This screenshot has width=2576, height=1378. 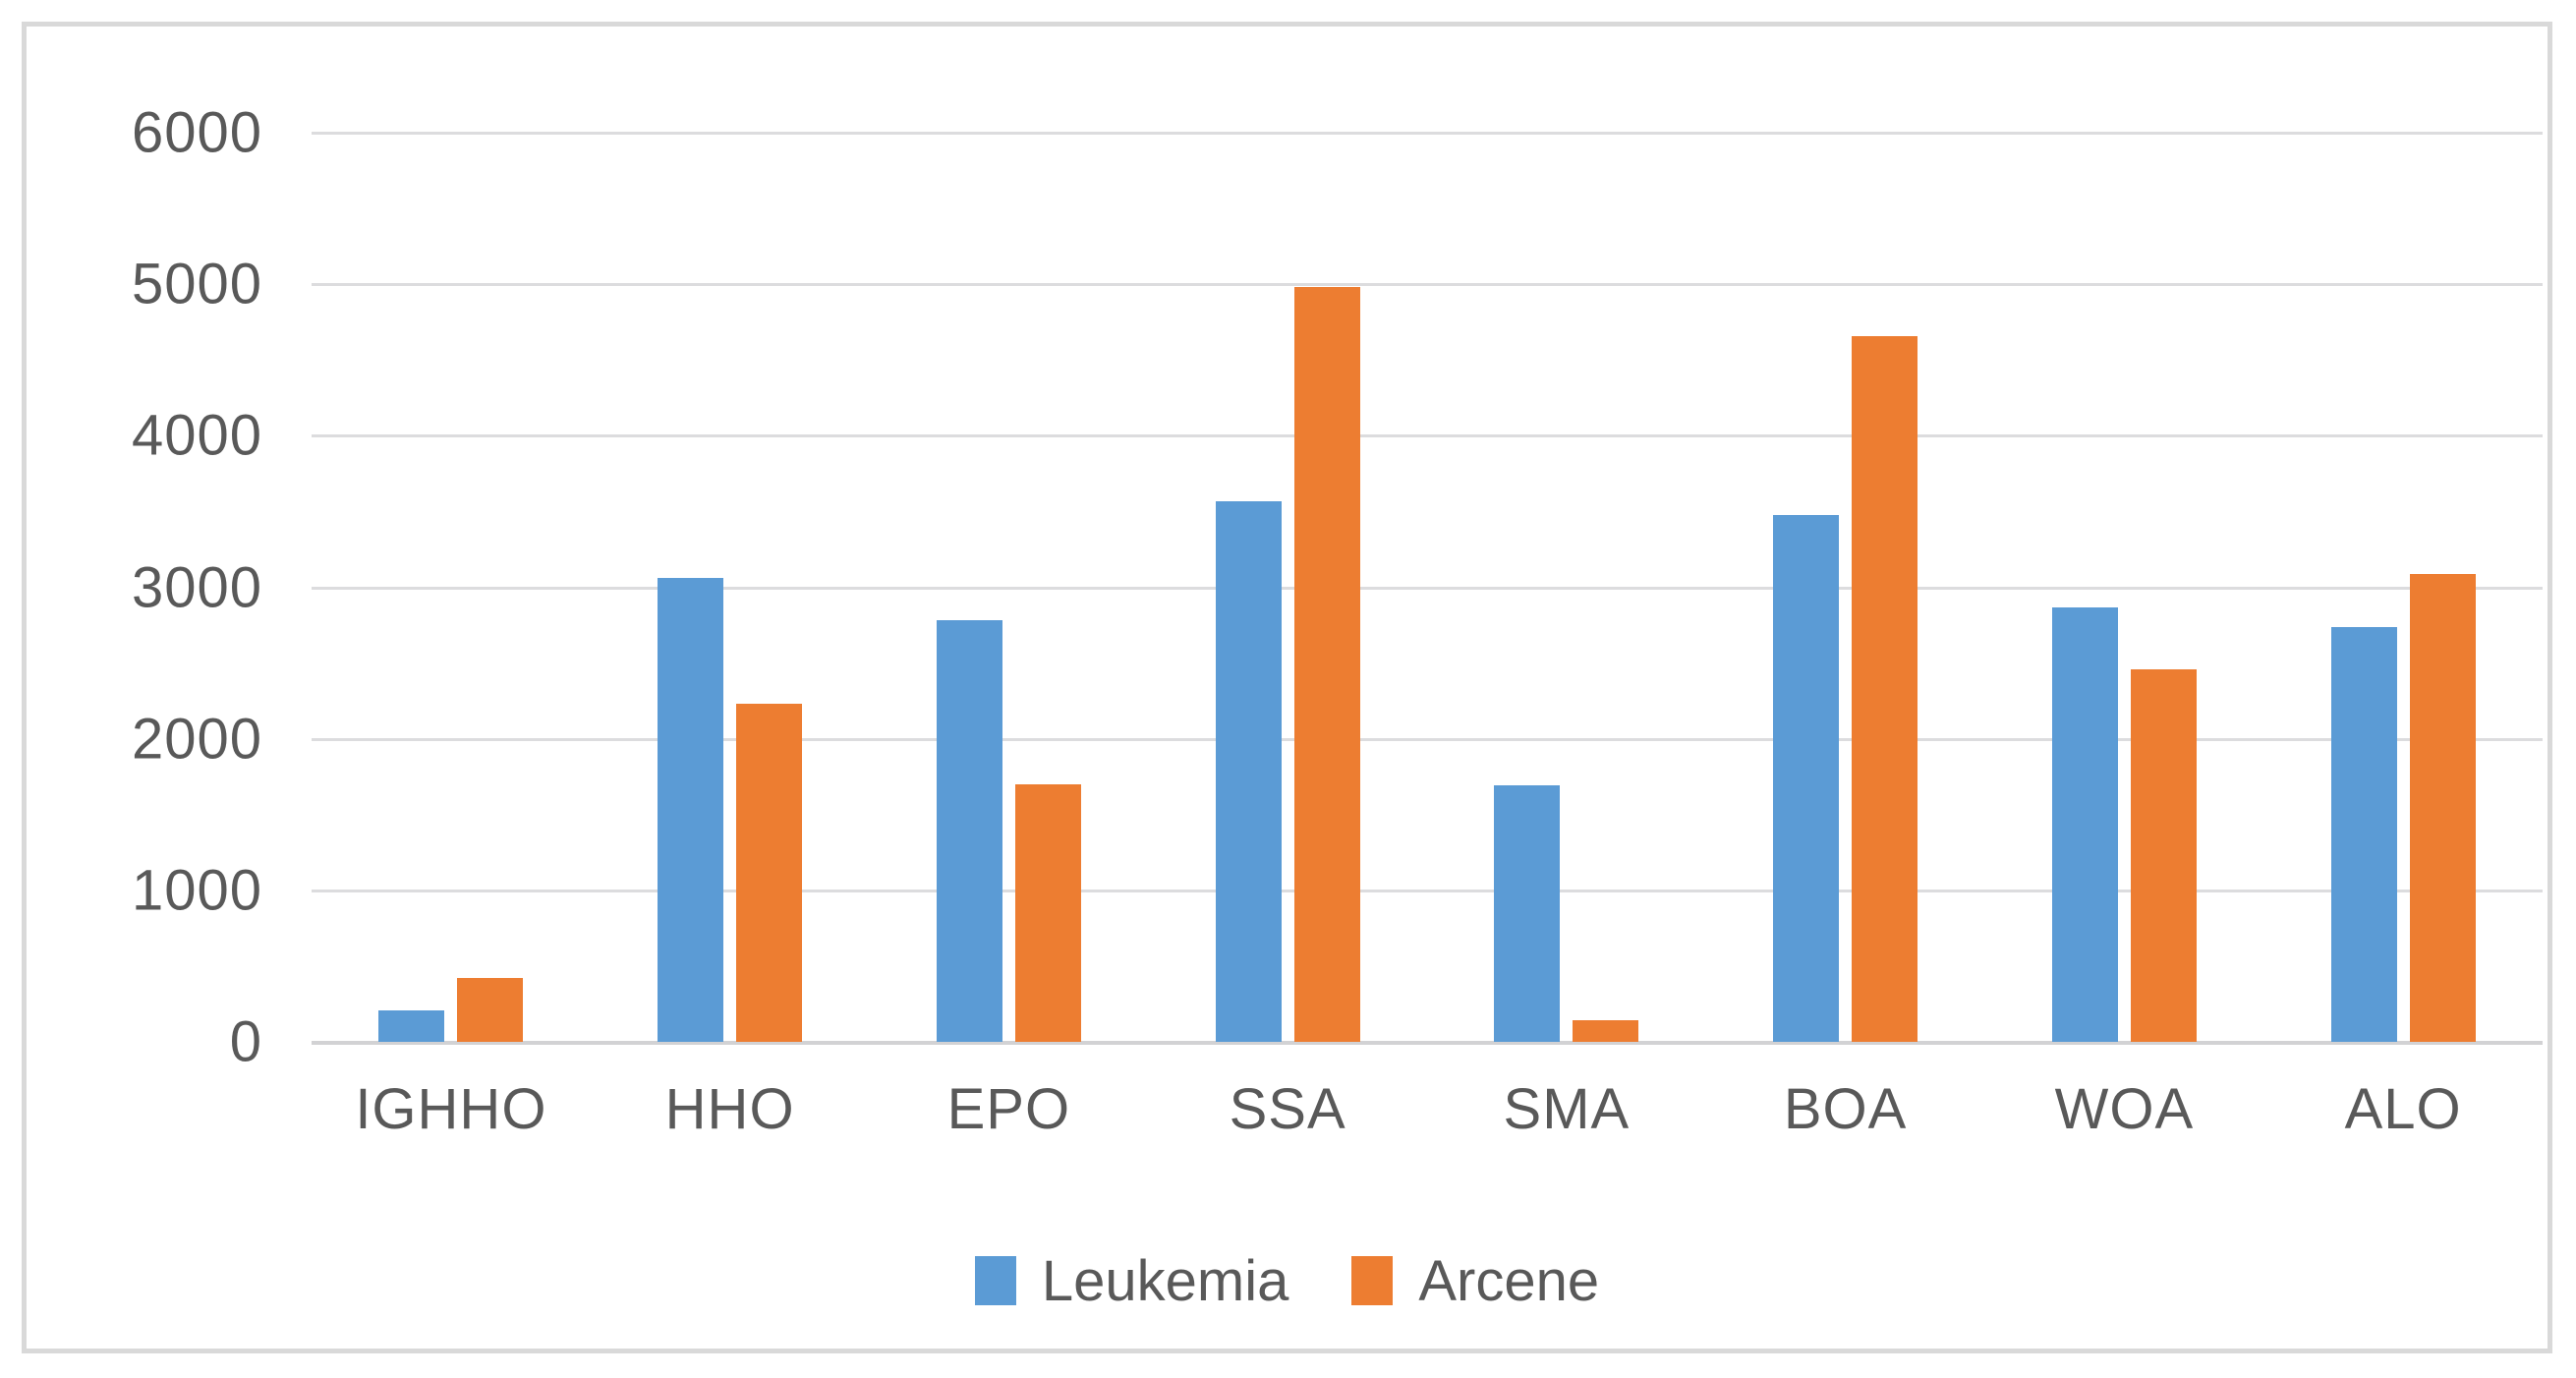 I want to click on bar-group-ighho, so click(x=451, y=587).